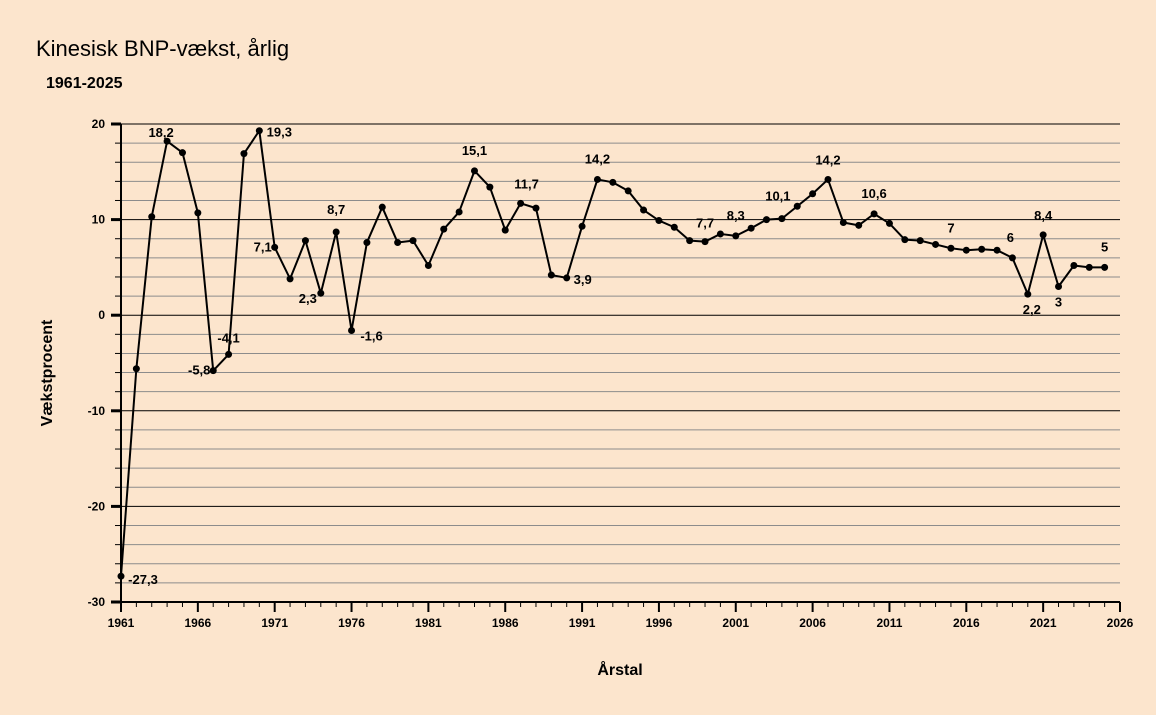  I want to click on data-label: 15,1, so click(474, 150).